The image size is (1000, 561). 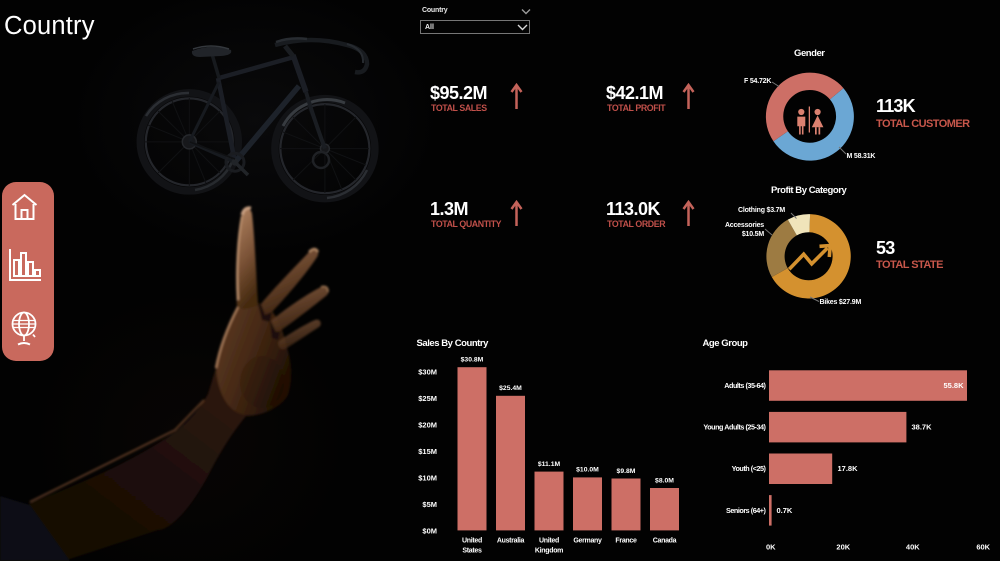 What do you see at coordinates (848, 468) in the screenshot?
I see `svg-text: 17.8K` at bounding box center [848, 468].